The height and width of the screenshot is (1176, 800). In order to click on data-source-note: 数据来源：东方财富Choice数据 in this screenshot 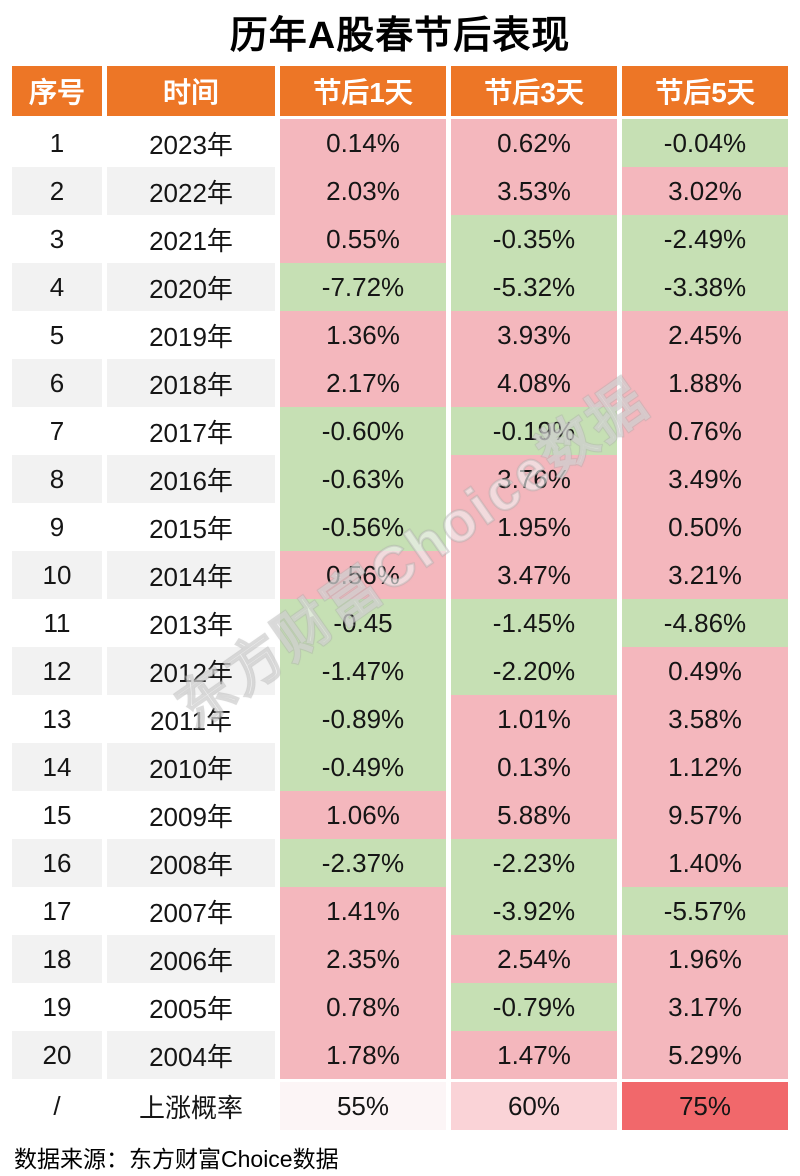, I will do `click(176, 1159)`.